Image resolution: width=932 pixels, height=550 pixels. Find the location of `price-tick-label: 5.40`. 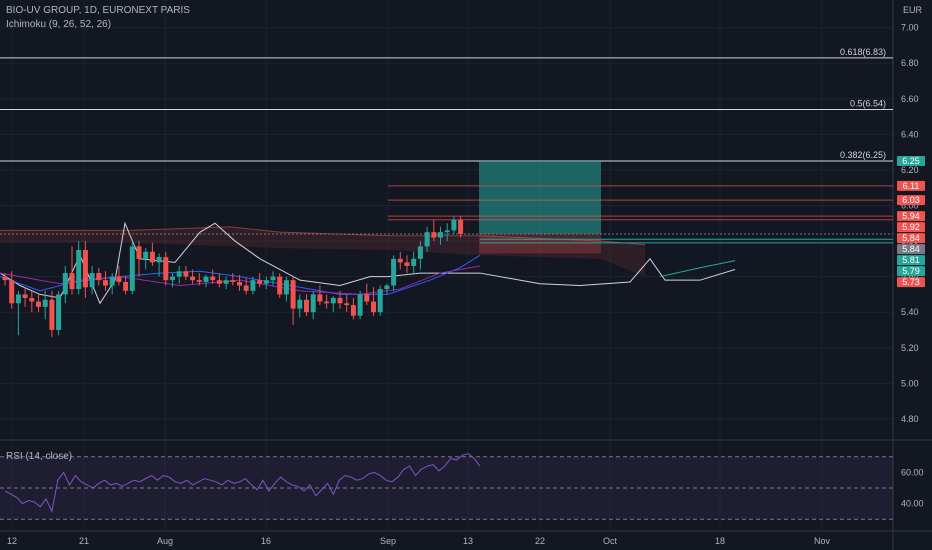

price-tick-label: 5.40 is located at coordinates (910, 312).